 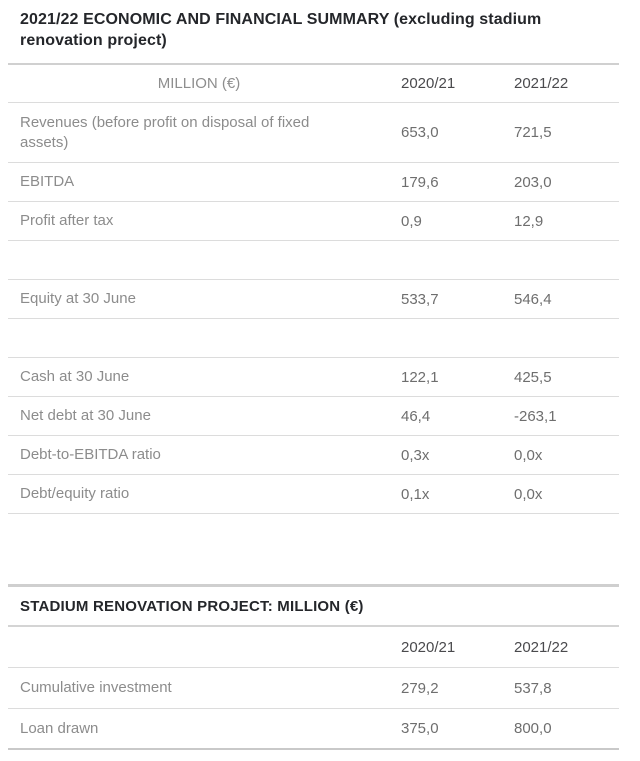 I want to click on row-label: Cash at 30 June, so click(x=75, y=376).